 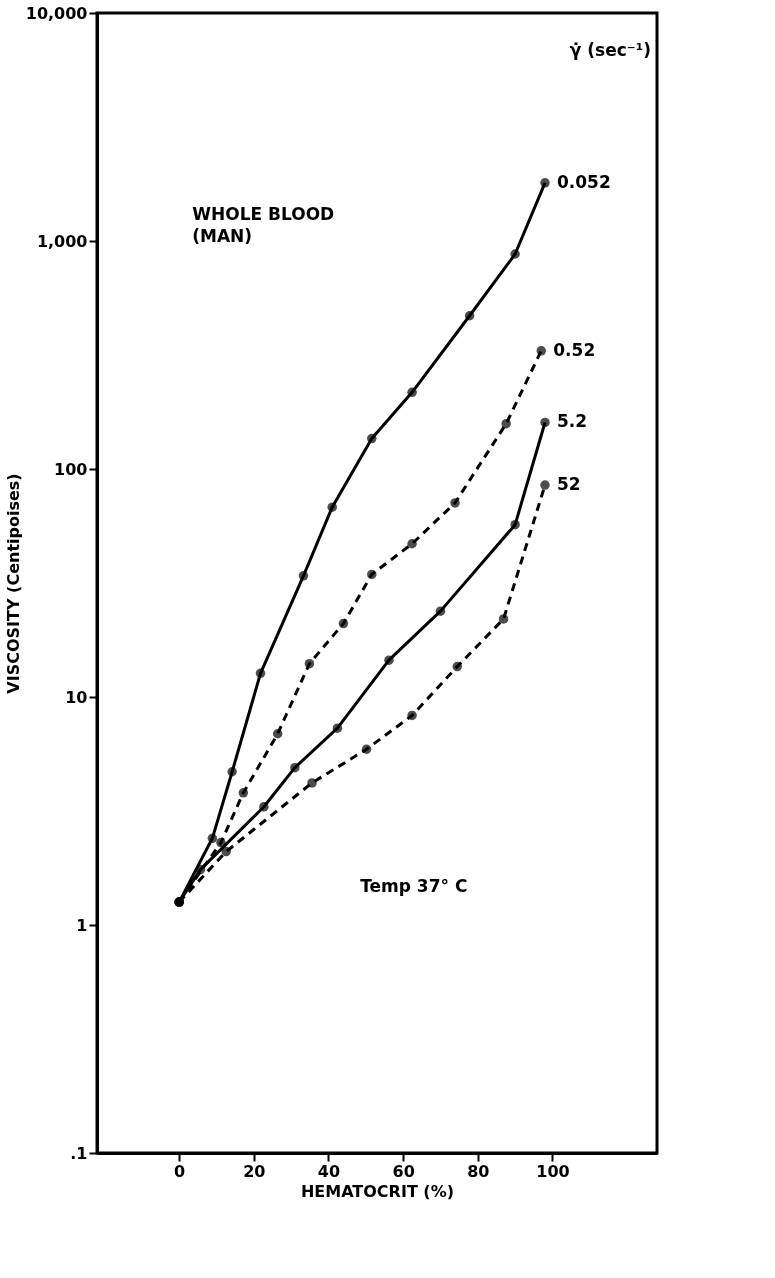 What do you see at coordinates (79, 1153) in the screenshot?
I see `y-tick-label: .1` at bounding box center [79, 1153].